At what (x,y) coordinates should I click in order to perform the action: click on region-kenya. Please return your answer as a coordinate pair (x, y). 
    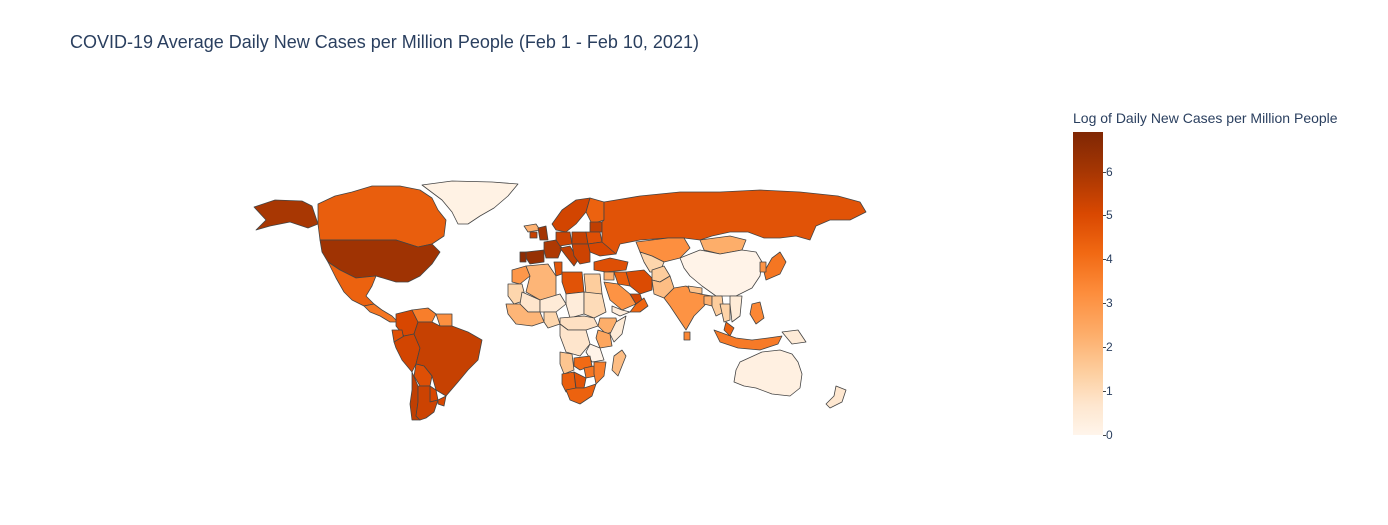
    Looking at the image, I should click on (604, 339).